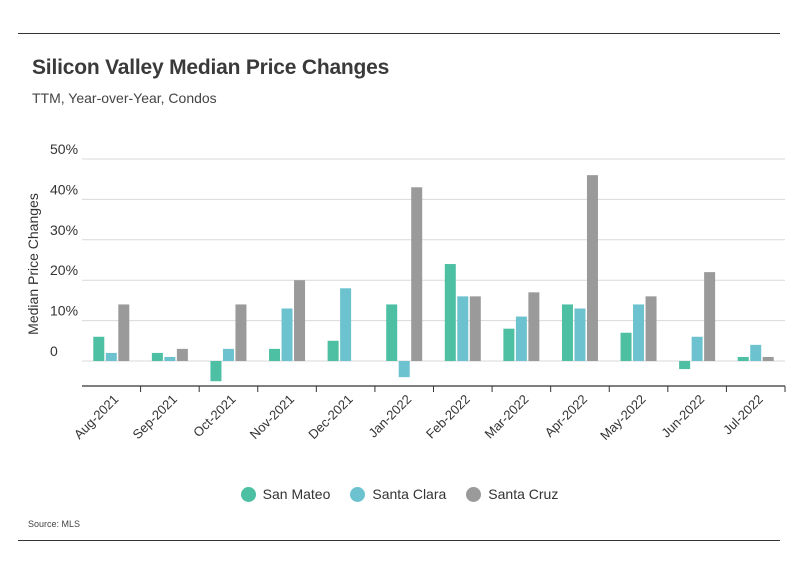 The width and height of the screenshot is (799, 575). What do you see at coordinates (170, 358) in the screenshot?
I see `bar-santa-clara-sep-2021` at bounding box center [170, 358].